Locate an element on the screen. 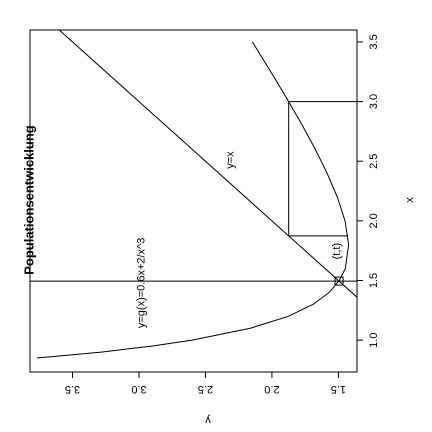 This screenshot has height=432, width=432. annotation: y=x is located at coordinates (231, 160).